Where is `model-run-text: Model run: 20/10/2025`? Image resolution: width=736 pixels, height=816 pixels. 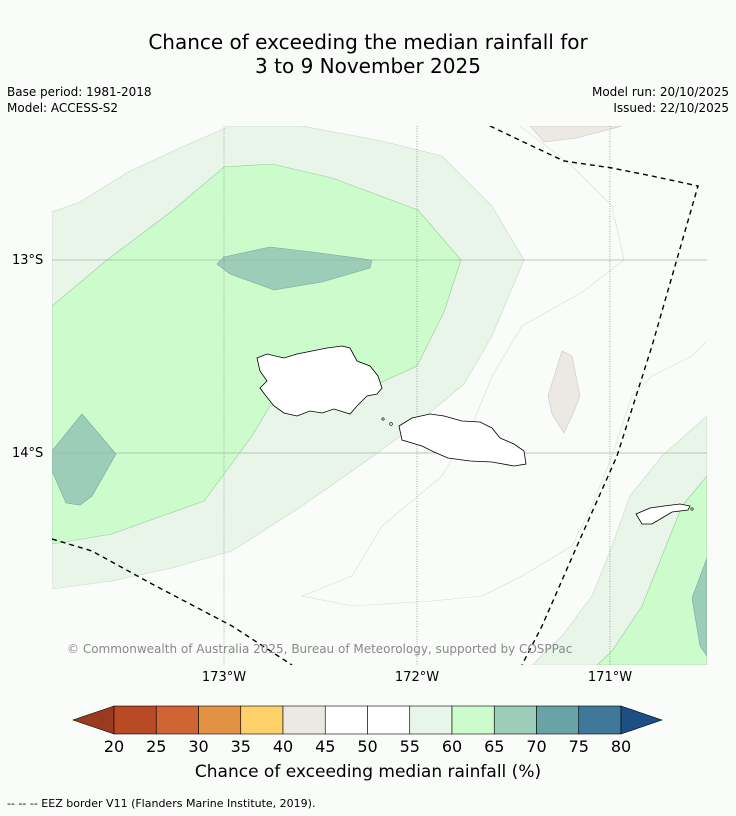
model-run-text: Model run: 20/10/2025 is located at coordinates (660, 92).